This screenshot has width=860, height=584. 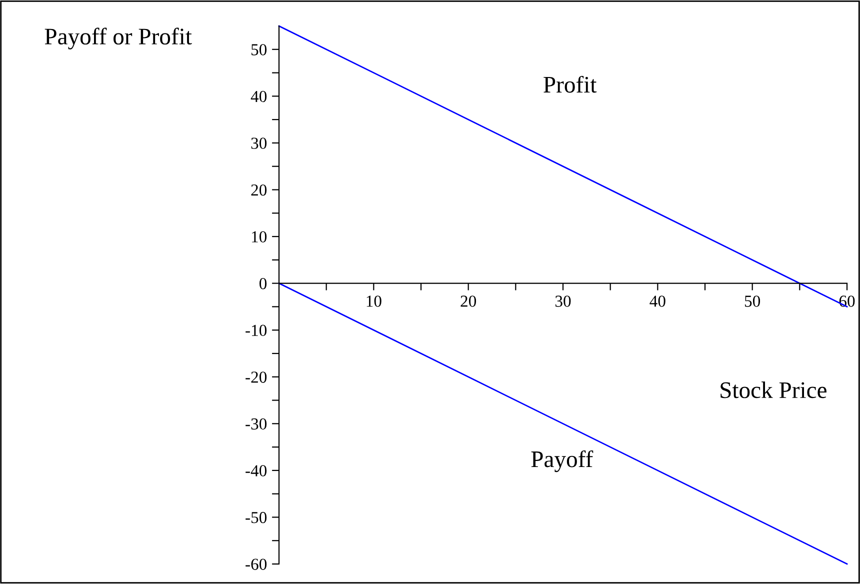 I want to click on series-label: Payoff, so click(x=562, y=461).